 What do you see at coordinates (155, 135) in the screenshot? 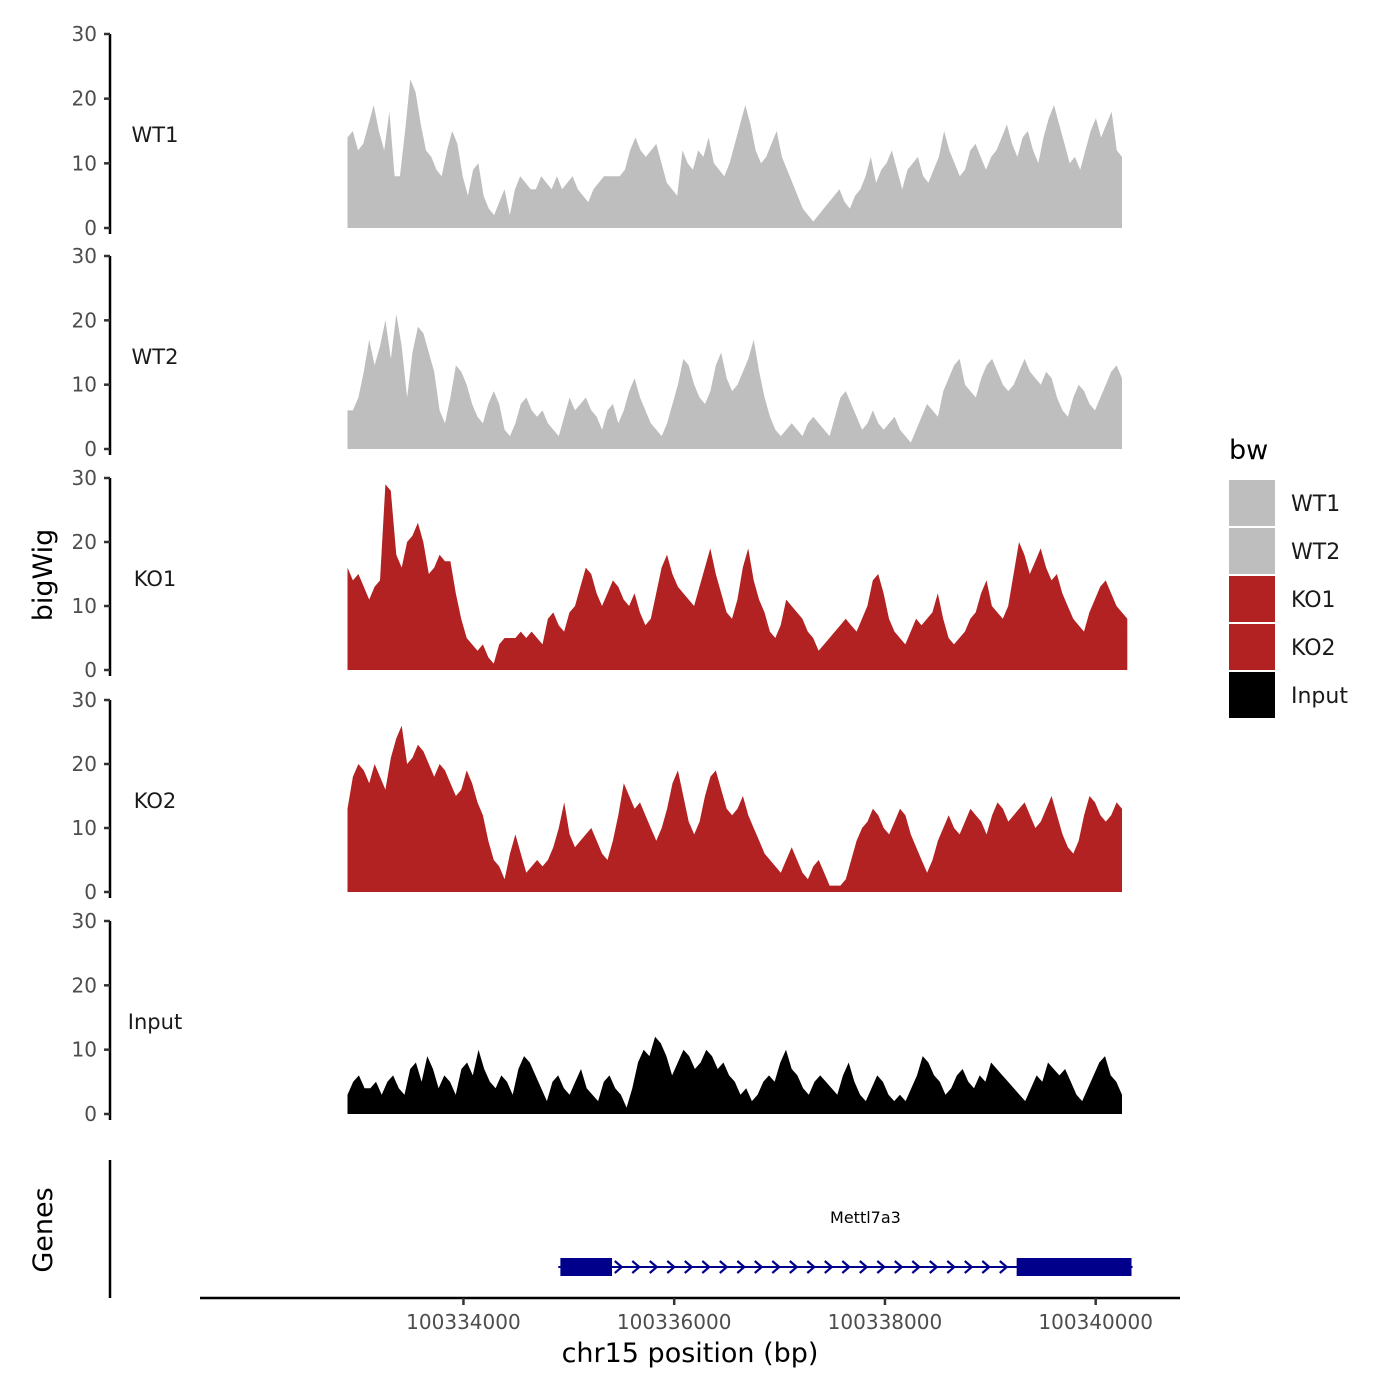
I see `track-label-wt1: WT1` at bounding box center [155, 135].